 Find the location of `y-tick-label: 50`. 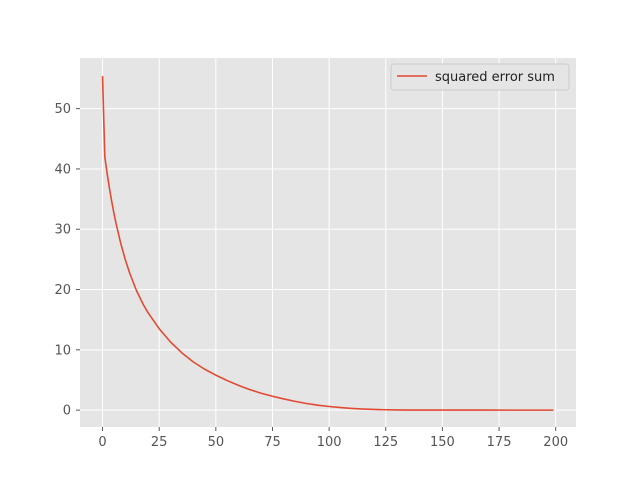

y-tick-label: 50 is located at coordinates (62, 109).